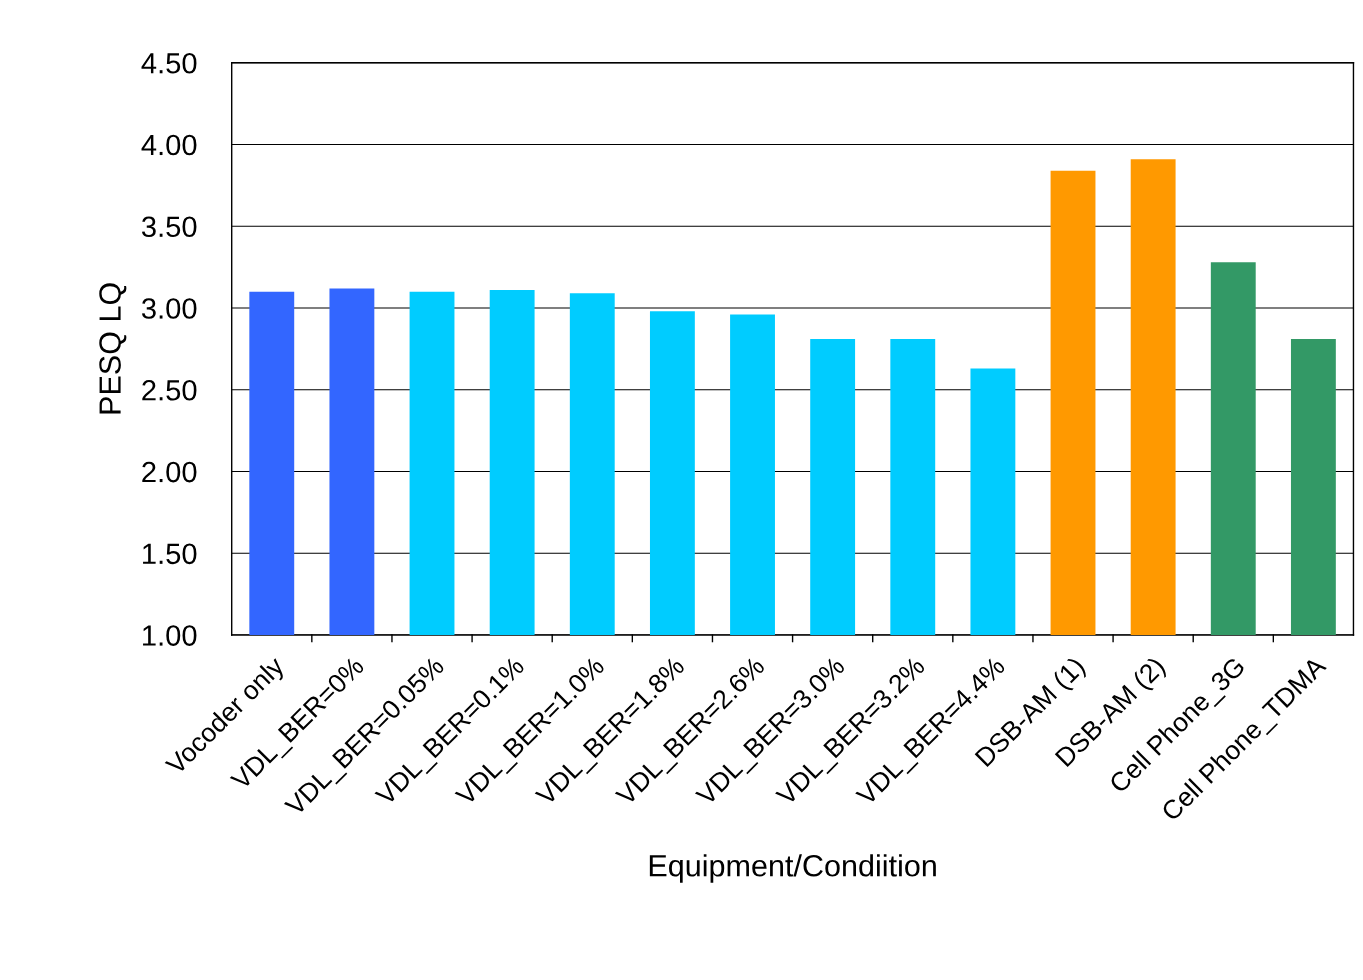 This screenshot has width=1363, height=980. What do you see at coordinates (170, 554) in the screenshot?
I see `y-tick-label: 1.50` at bounding box center [170, 554].